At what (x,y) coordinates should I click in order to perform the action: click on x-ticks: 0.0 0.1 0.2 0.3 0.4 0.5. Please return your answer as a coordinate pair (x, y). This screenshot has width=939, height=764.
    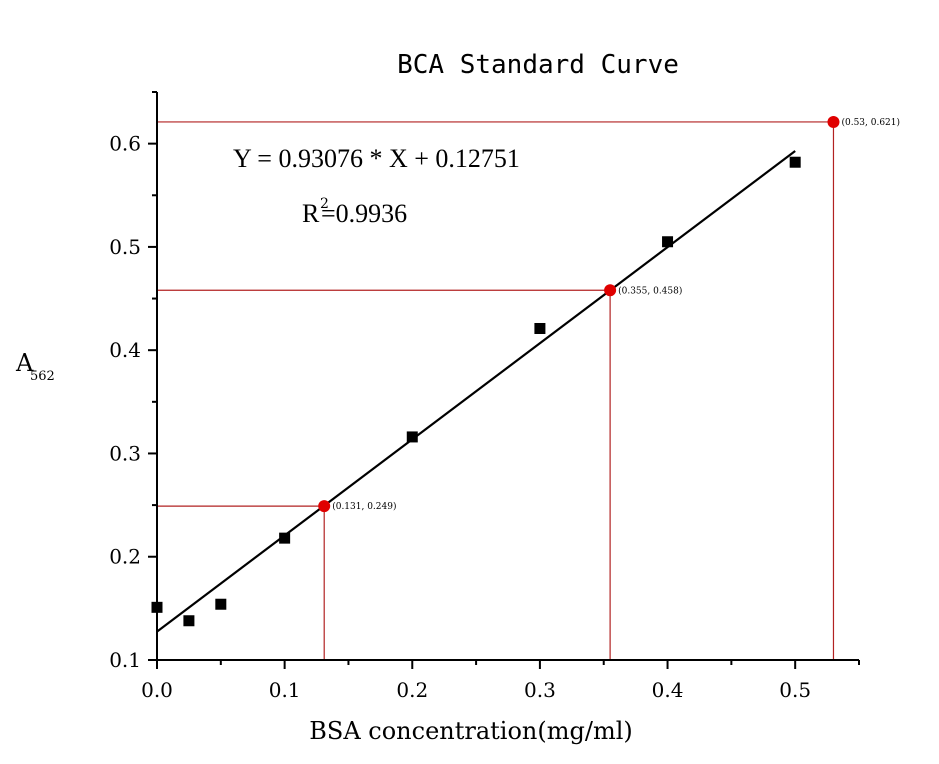
    Looking at the image, I should click on (500, 681).